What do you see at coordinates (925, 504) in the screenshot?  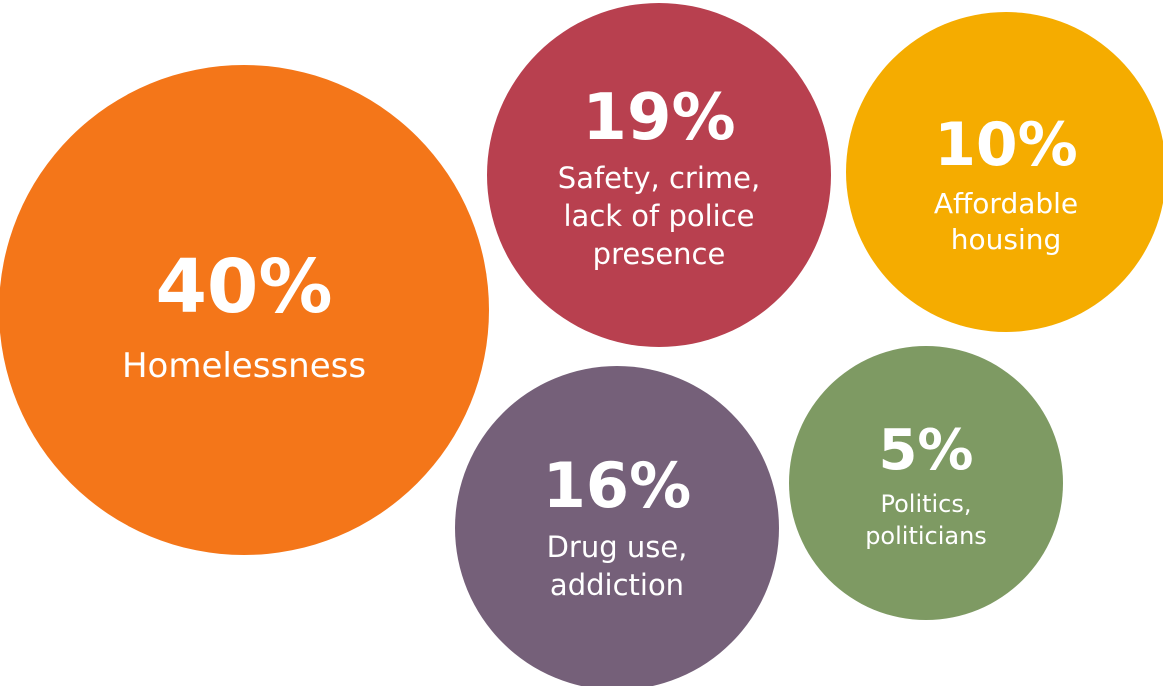 I see `bubble-category-label: Politics,` at bounding box center [925, 504].